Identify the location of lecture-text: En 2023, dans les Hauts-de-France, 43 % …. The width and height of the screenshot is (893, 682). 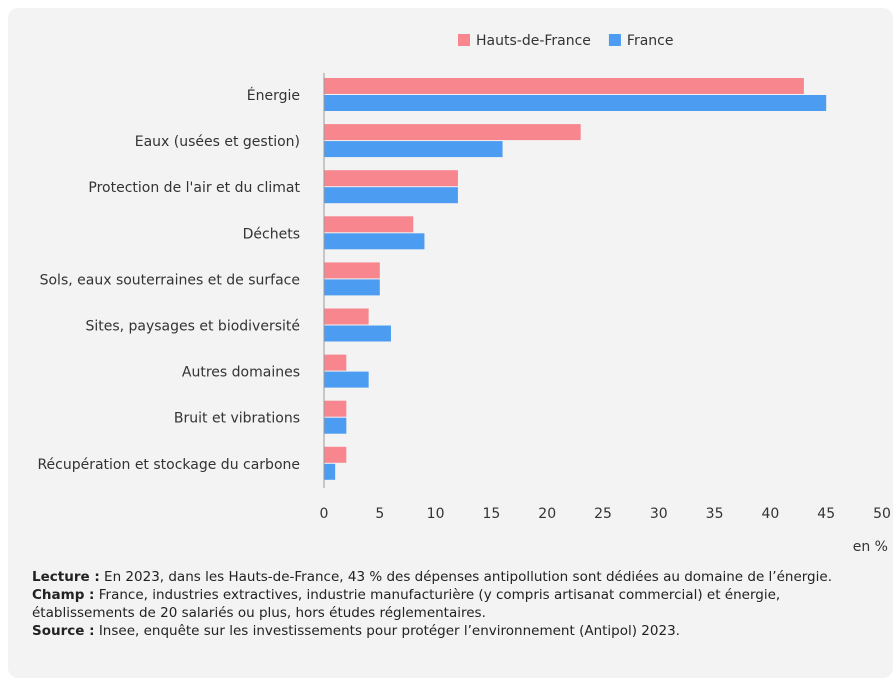
(468, 577).